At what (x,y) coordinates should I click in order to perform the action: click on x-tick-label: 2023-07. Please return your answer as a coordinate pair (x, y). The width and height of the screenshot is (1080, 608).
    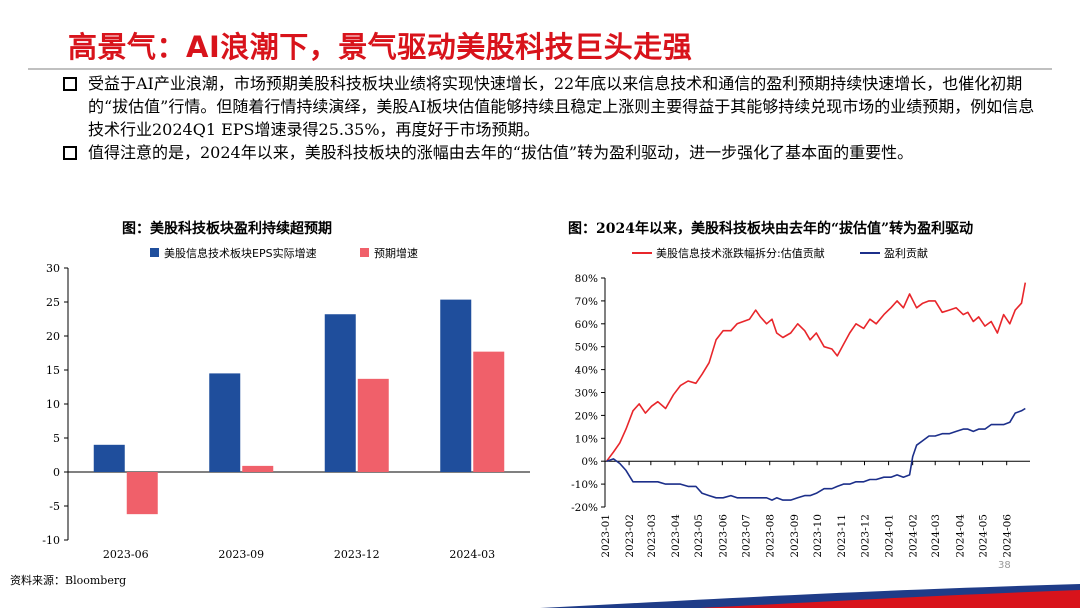
    Looking at the image, I should click on (747, 536).